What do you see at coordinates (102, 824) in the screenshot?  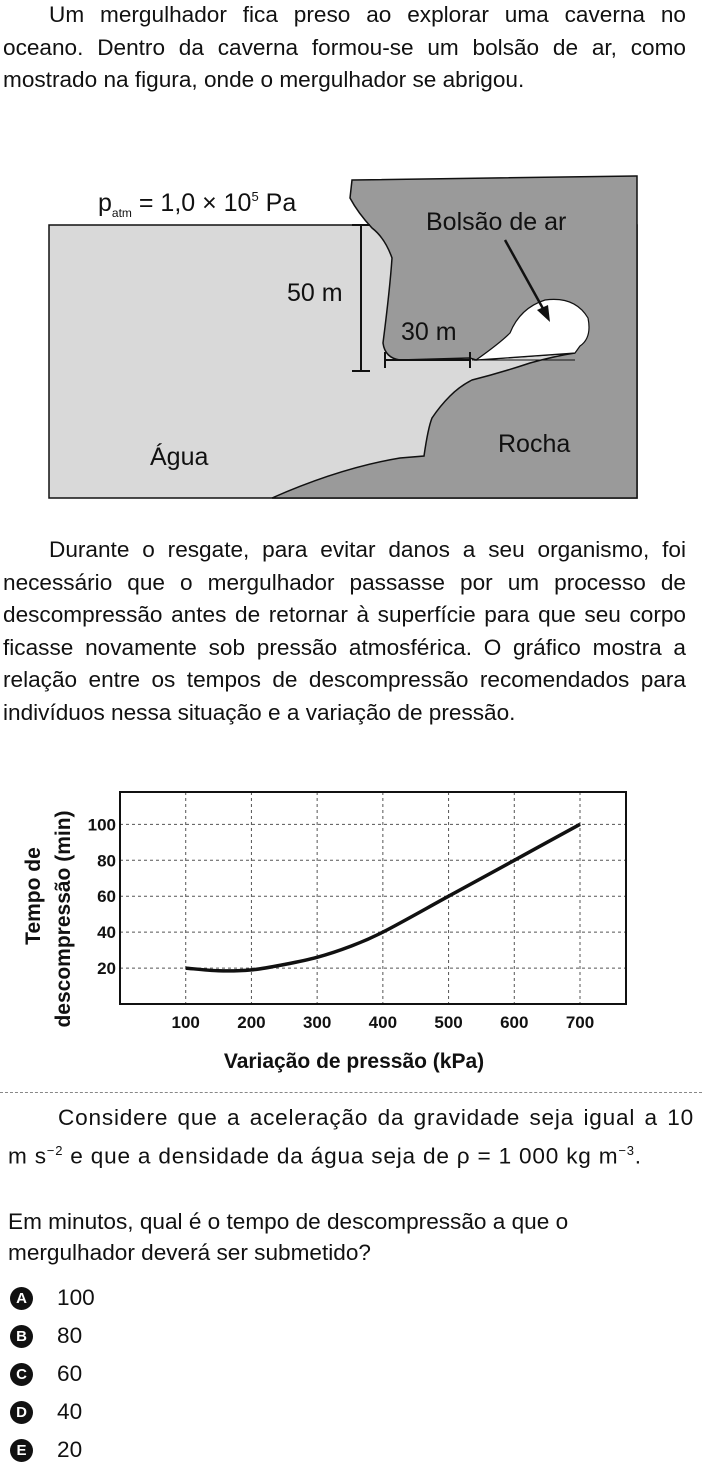 I see `y-tick-label: 100` at bounding box center [102, 824].